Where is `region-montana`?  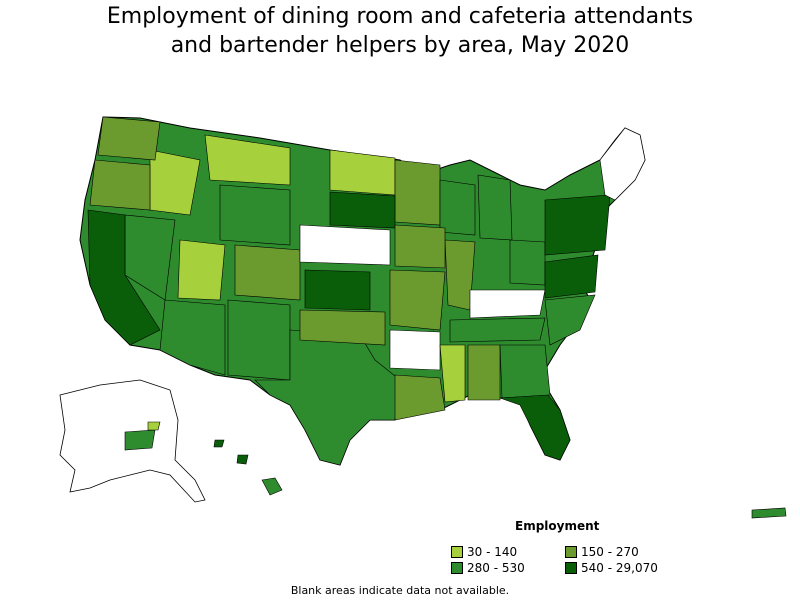 region-montana is located at coordinates (247, 160).